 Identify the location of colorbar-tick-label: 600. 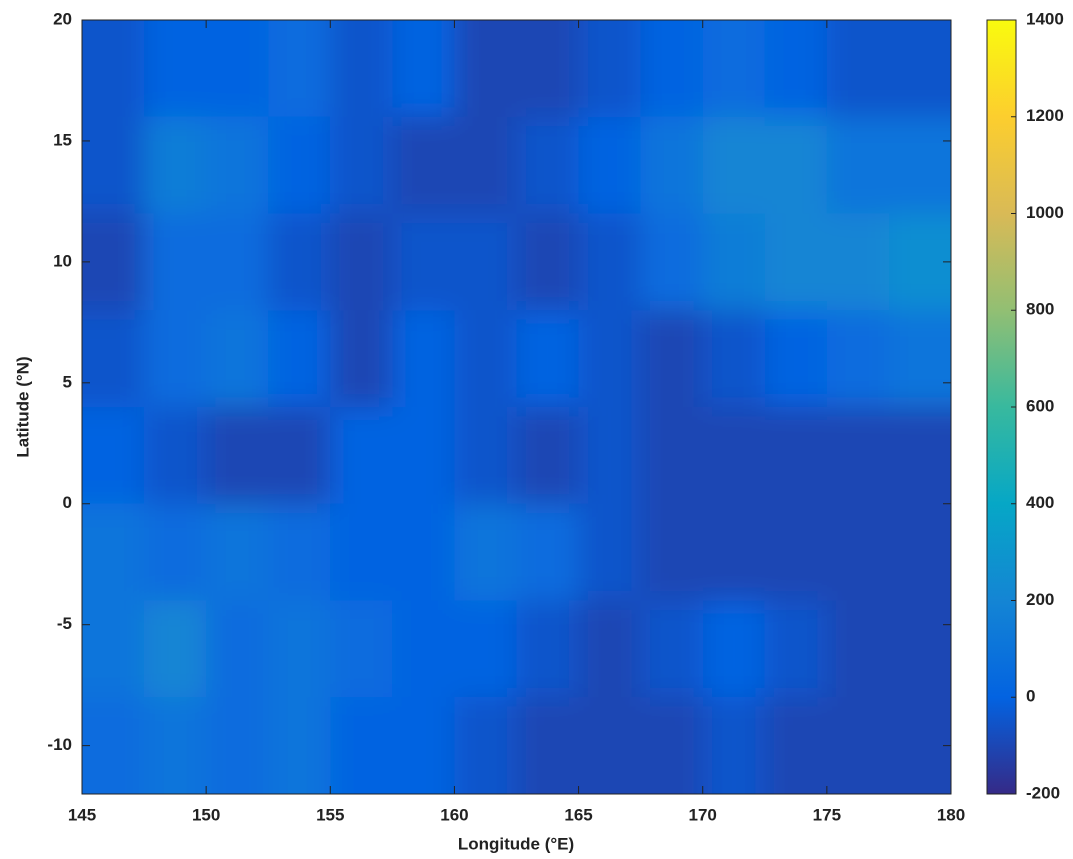
(1040, 405).